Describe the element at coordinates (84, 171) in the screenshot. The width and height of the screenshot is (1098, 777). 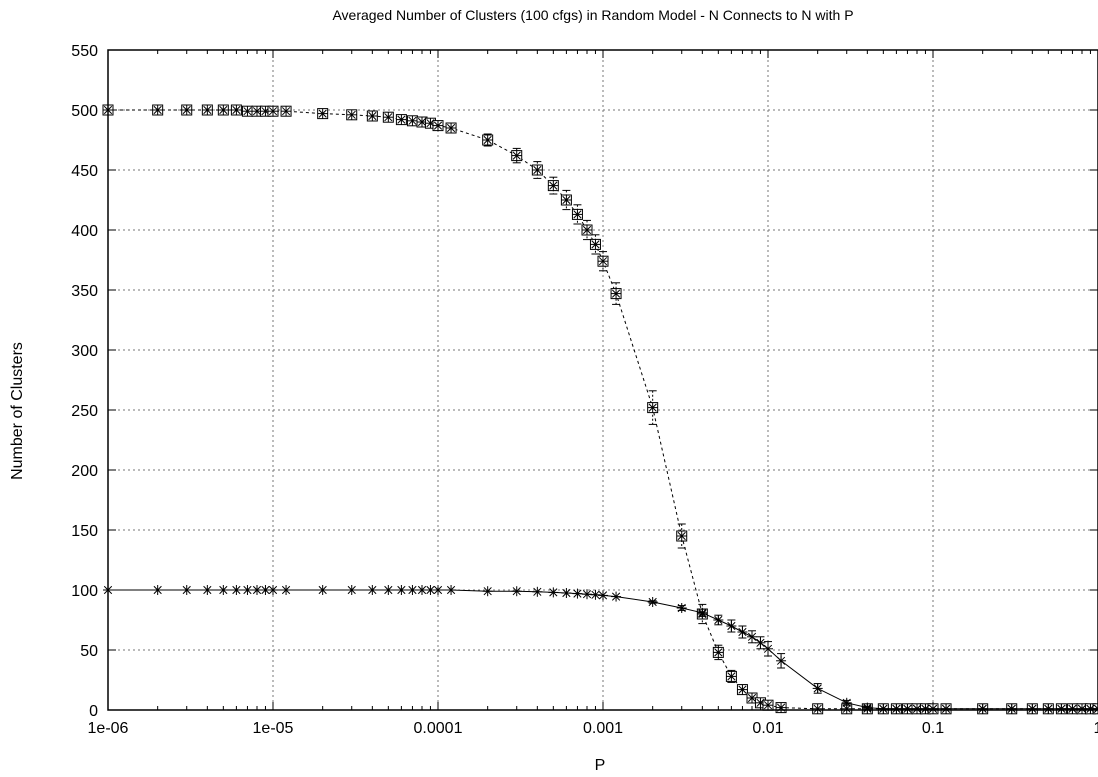
I see `y-tick-label: 450` at that location.